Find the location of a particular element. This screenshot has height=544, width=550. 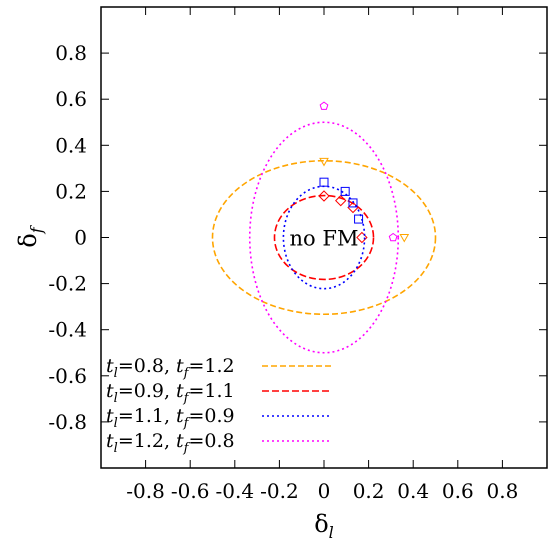

x-tick-label: -0.6 is located at coordinates (190, 491).